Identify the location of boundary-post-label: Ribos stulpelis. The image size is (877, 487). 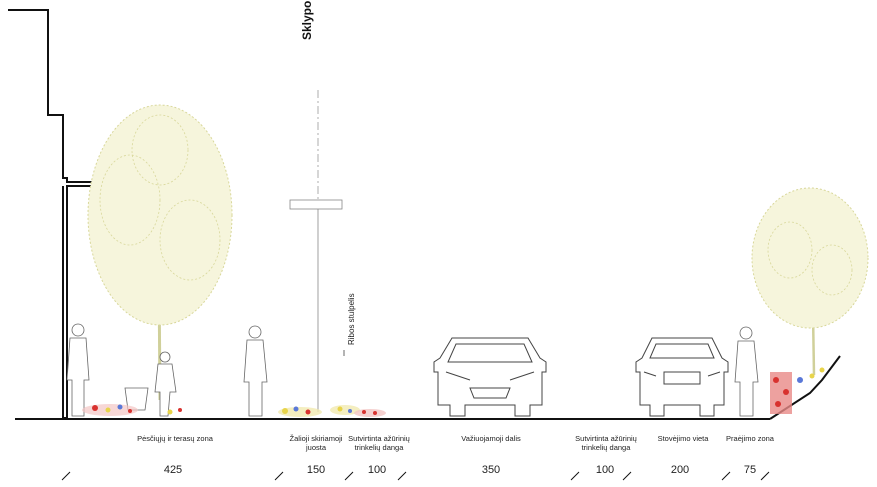
(351, 319).